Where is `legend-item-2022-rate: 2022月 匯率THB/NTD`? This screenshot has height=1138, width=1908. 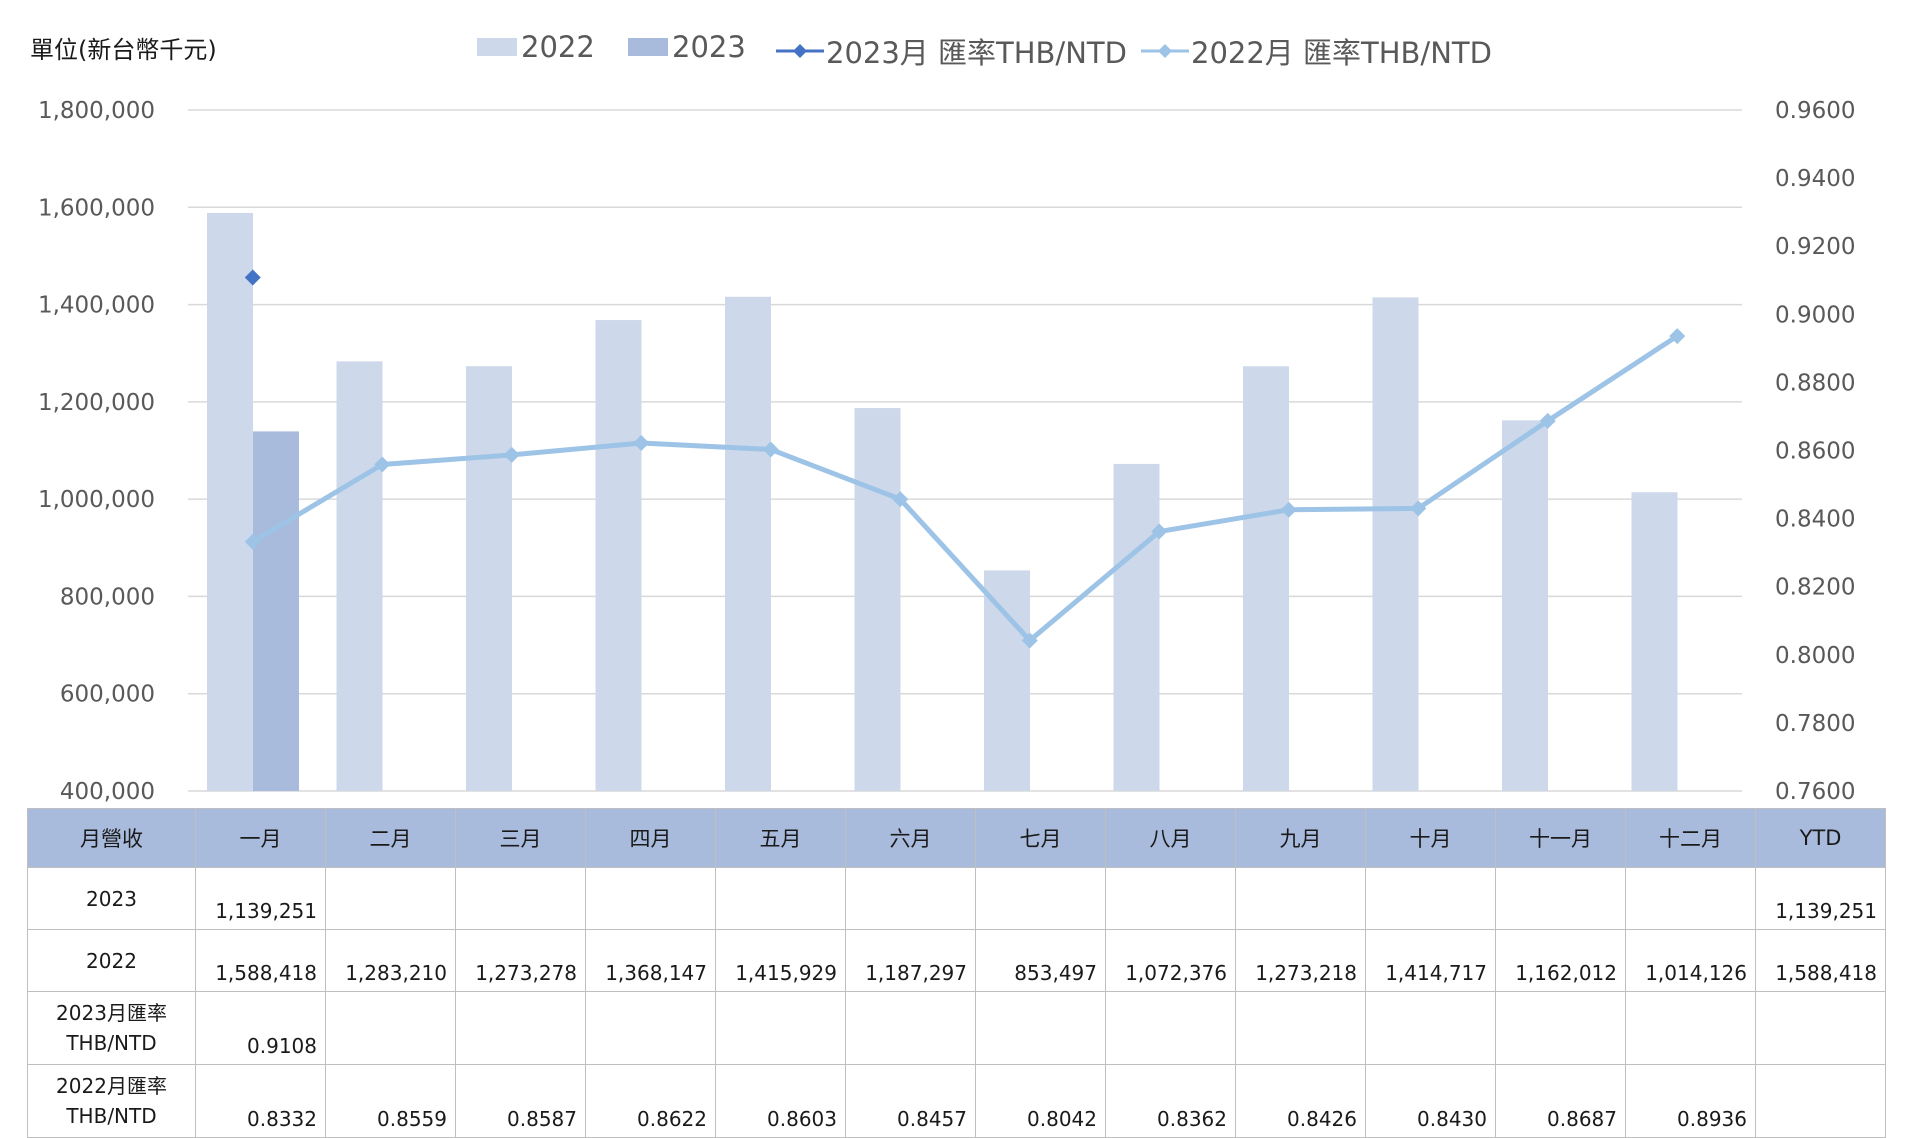
legend-item-2022-rate: 2022月 匯率THB/NTD is located at coordinates (1316, 51).